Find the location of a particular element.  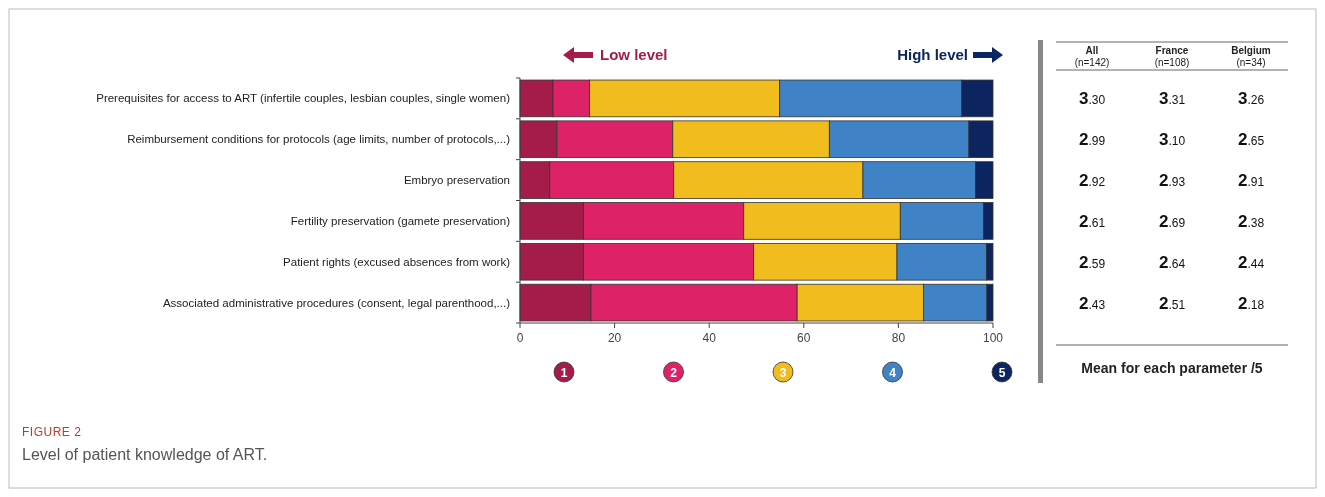

text: High level is located at coordinates (932, 54).